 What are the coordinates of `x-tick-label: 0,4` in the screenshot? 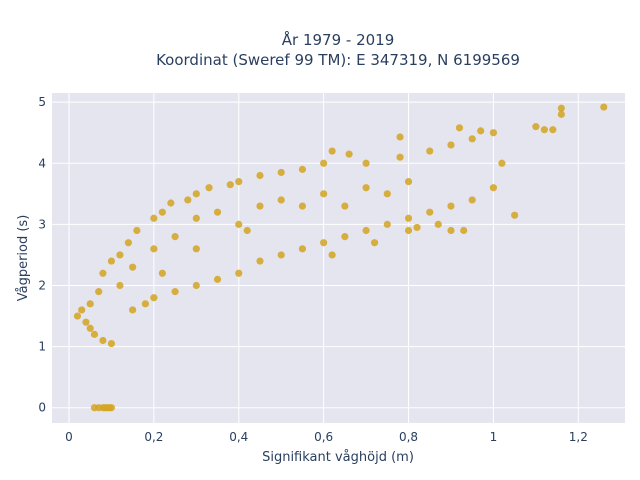 It's located at (238, 437).